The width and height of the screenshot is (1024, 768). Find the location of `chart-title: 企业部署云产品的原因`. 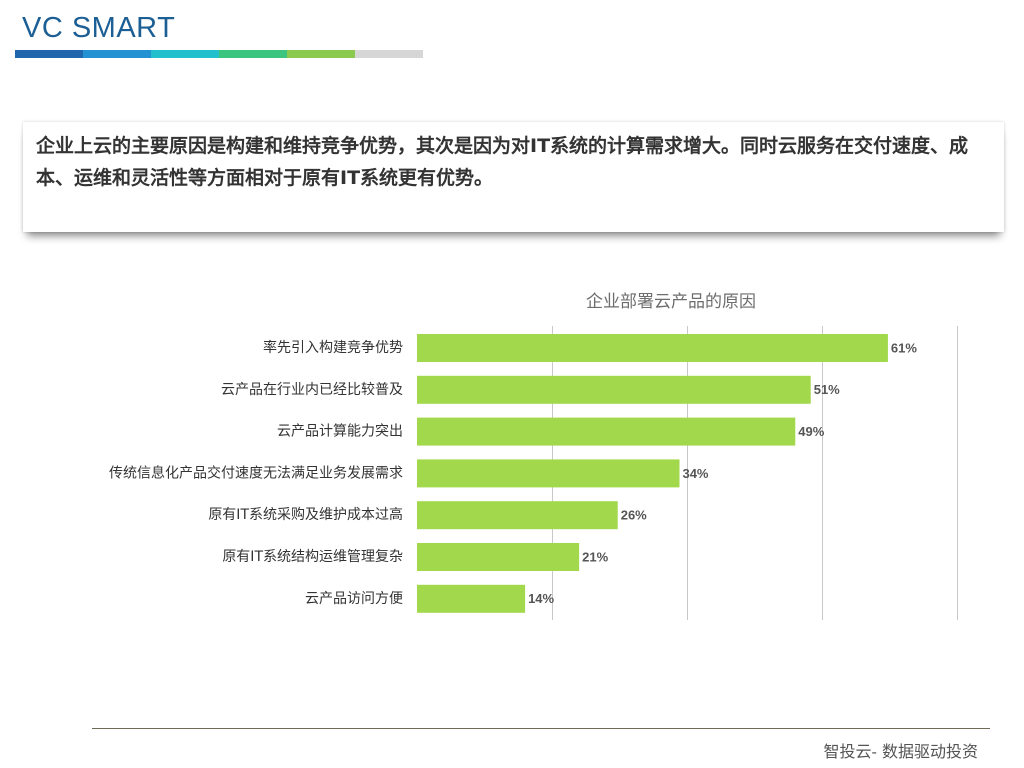

chart-title: 企业部署云产品的原因 is located at coordinates (671, 302).